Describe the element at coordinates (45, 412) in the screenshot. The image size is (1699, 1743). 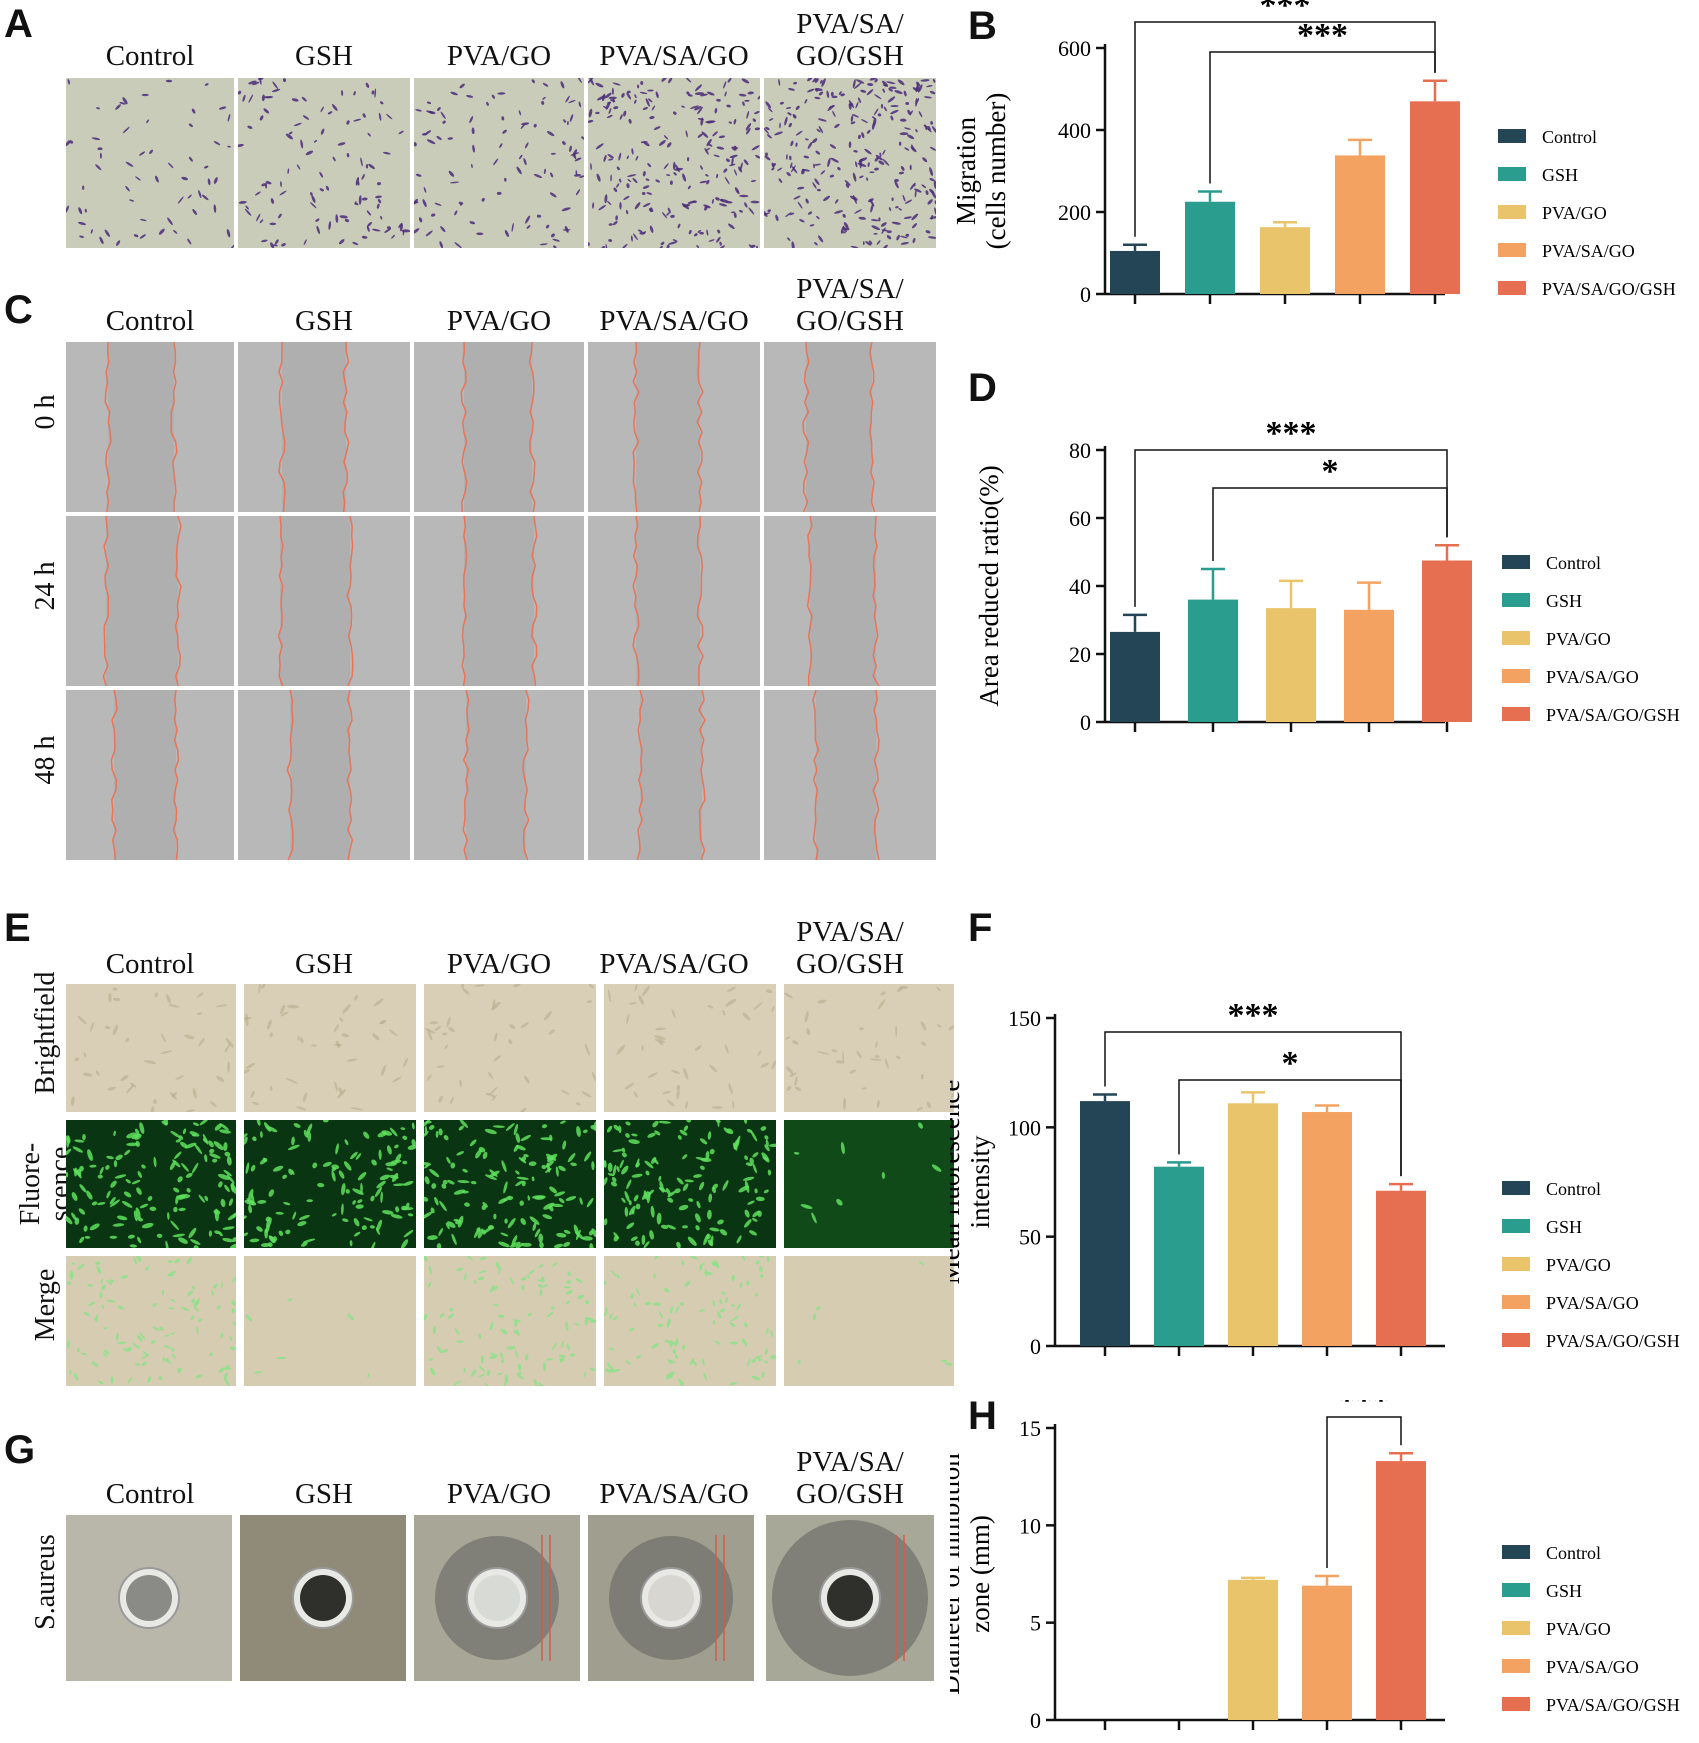
I see `scratch-row-label-0: 0 h` at that location.